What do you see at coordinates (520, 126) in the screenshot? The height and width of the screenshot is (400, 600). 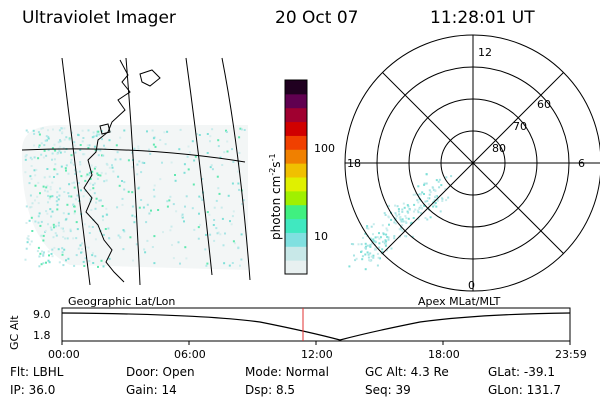 I see `lat-label-70: 70` at bounding box center [520, 126].